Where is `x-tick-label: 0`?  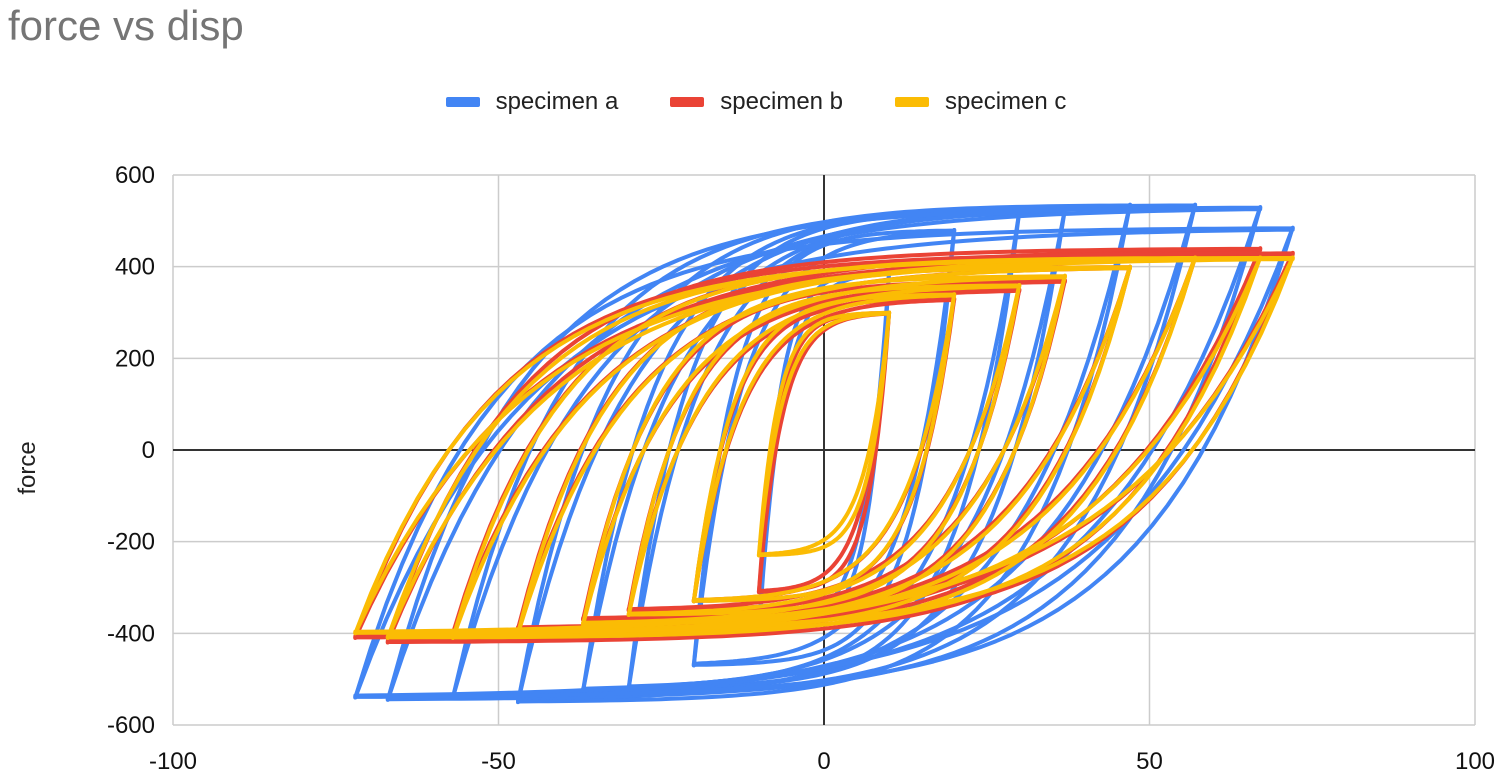
x-tick-label: 0 is located at coordinates (823, 761).